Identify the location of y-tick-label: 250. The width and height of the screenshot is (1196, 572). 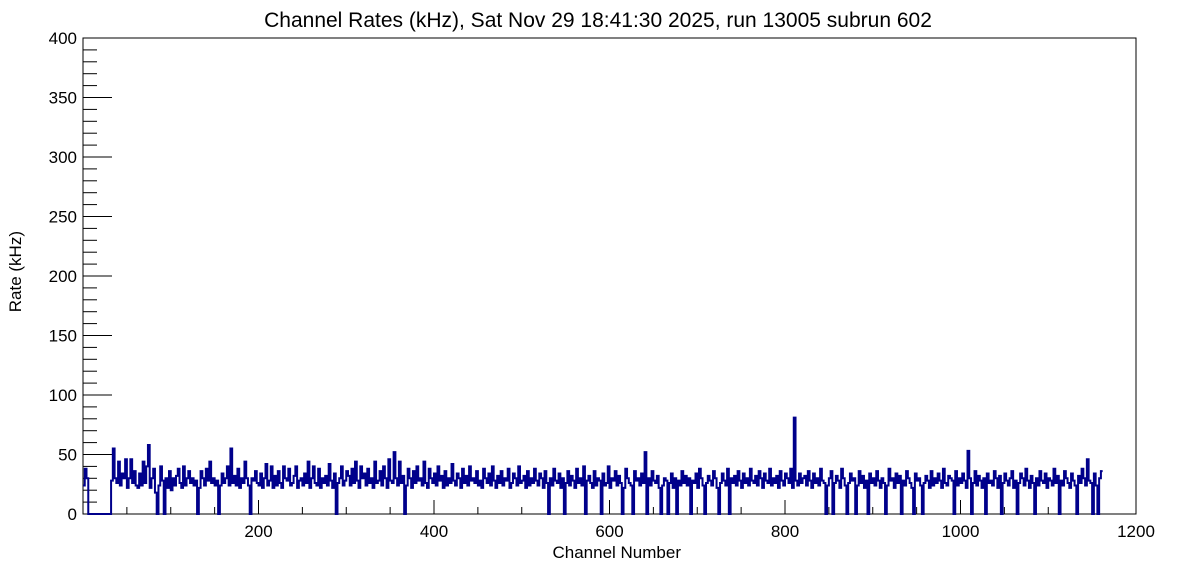
(63, 217).